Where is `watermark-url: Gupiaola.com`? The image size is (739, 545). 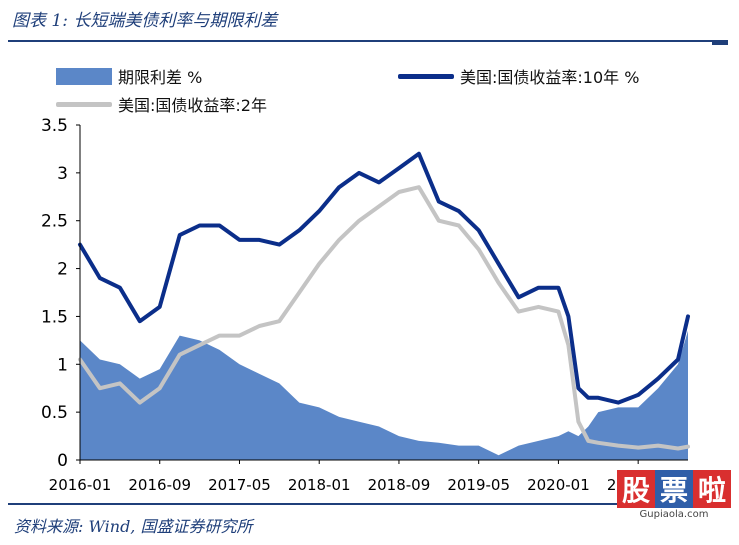 watermark-url: Gupiaola.com is located at coordinates (674, 514).